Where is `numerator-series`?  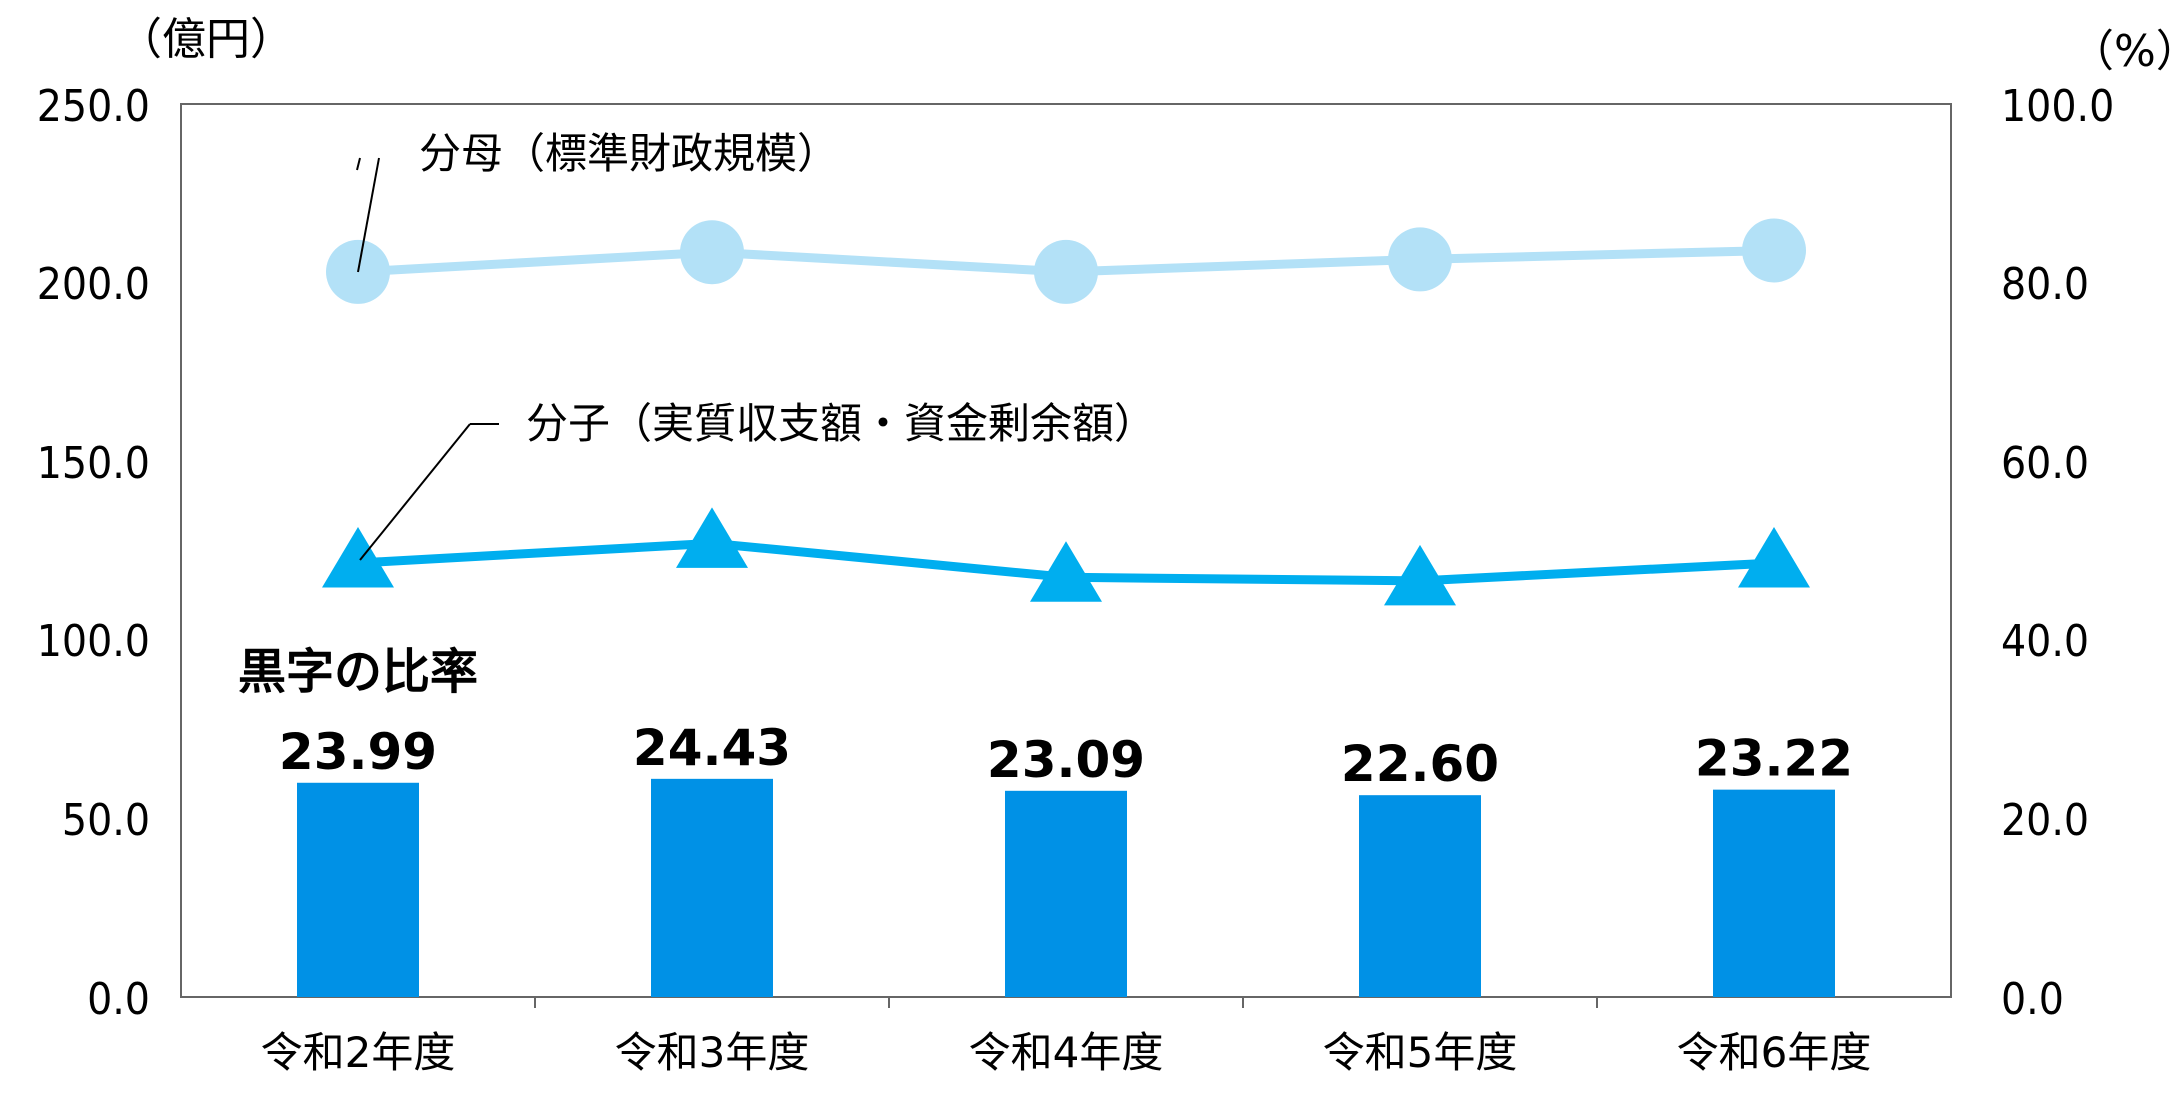 numerator-series is located at coordinates (1066, 556).